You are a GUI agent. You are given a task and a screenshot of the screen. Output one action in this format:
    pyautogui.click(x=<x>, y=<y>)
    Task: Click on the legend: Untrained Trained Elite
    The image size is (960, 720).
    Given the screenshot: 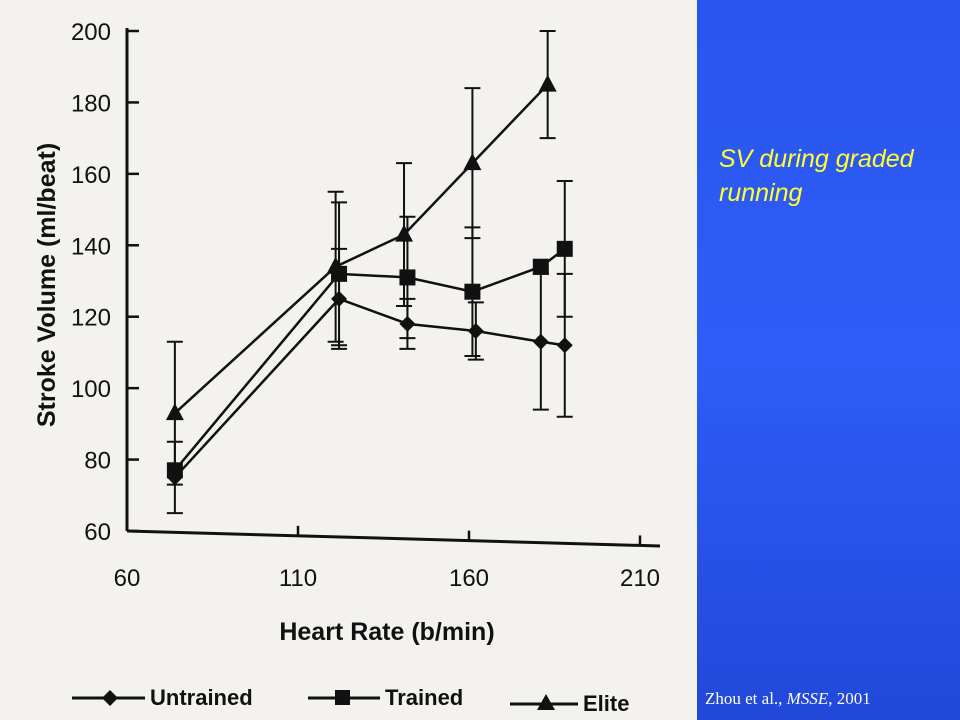 What is the action you would take?
    pyautogui.click(x=350, y=700)
    